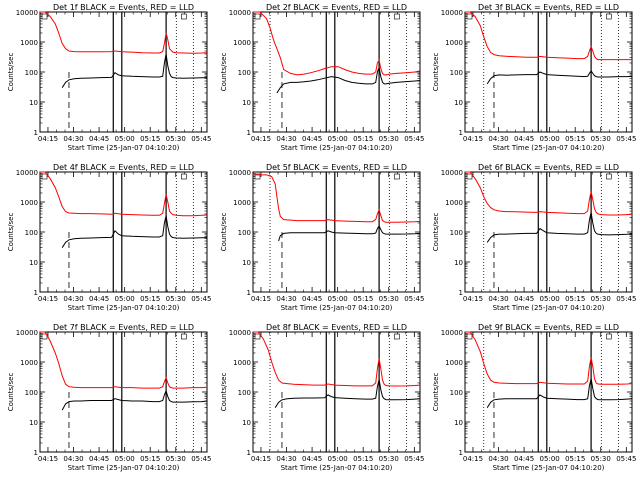 Image resolution: width=640 pixels, height=480 pixels. What do you see at coordinates (548, 167) in the screenshot?
I see `chart-title: Det 6f BLACK = Events, RED = LLD` at bounding box center [548, 167].